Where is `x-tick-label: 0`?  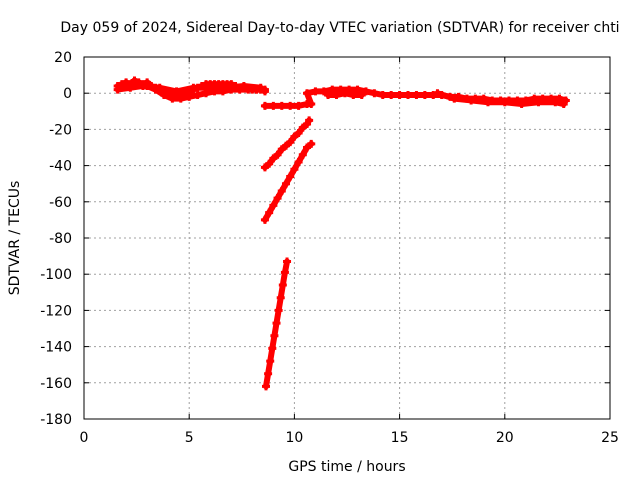
x-tick-label: 0 is located at coordinates (84, 438).